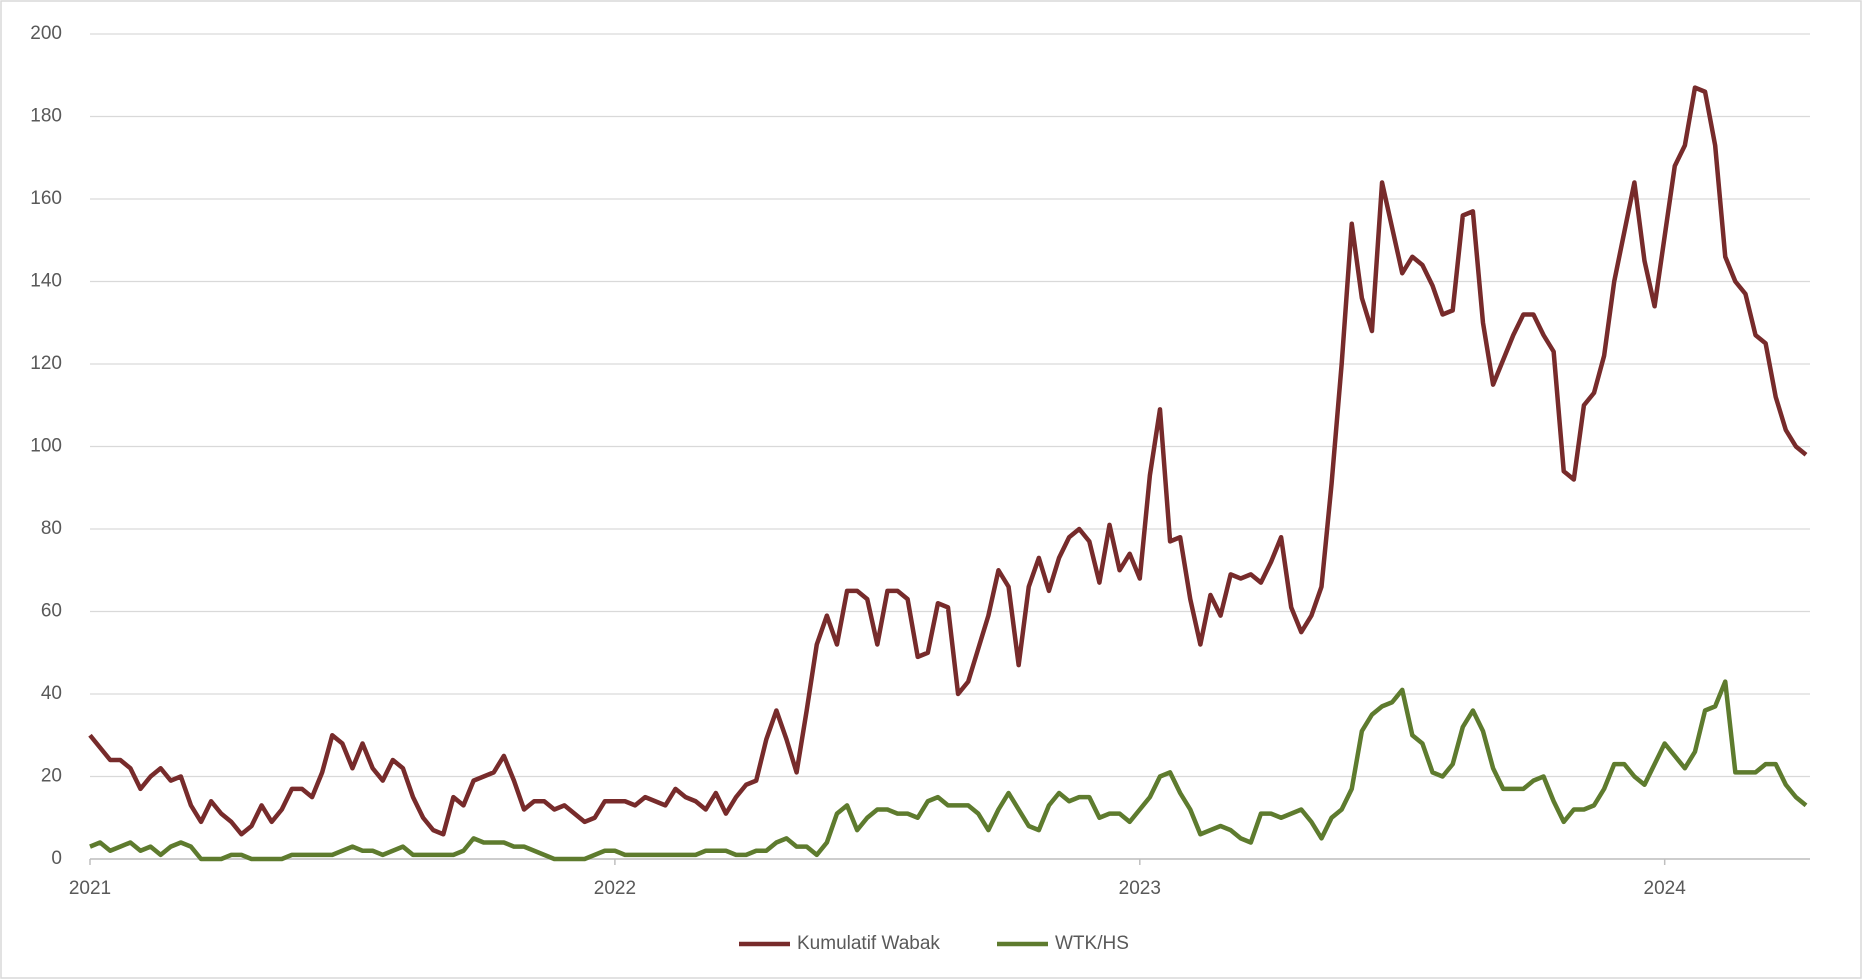  Describe the element at coordinates (90, 888) in the screenshot. I see `x-tick-label: 2021` at that location.